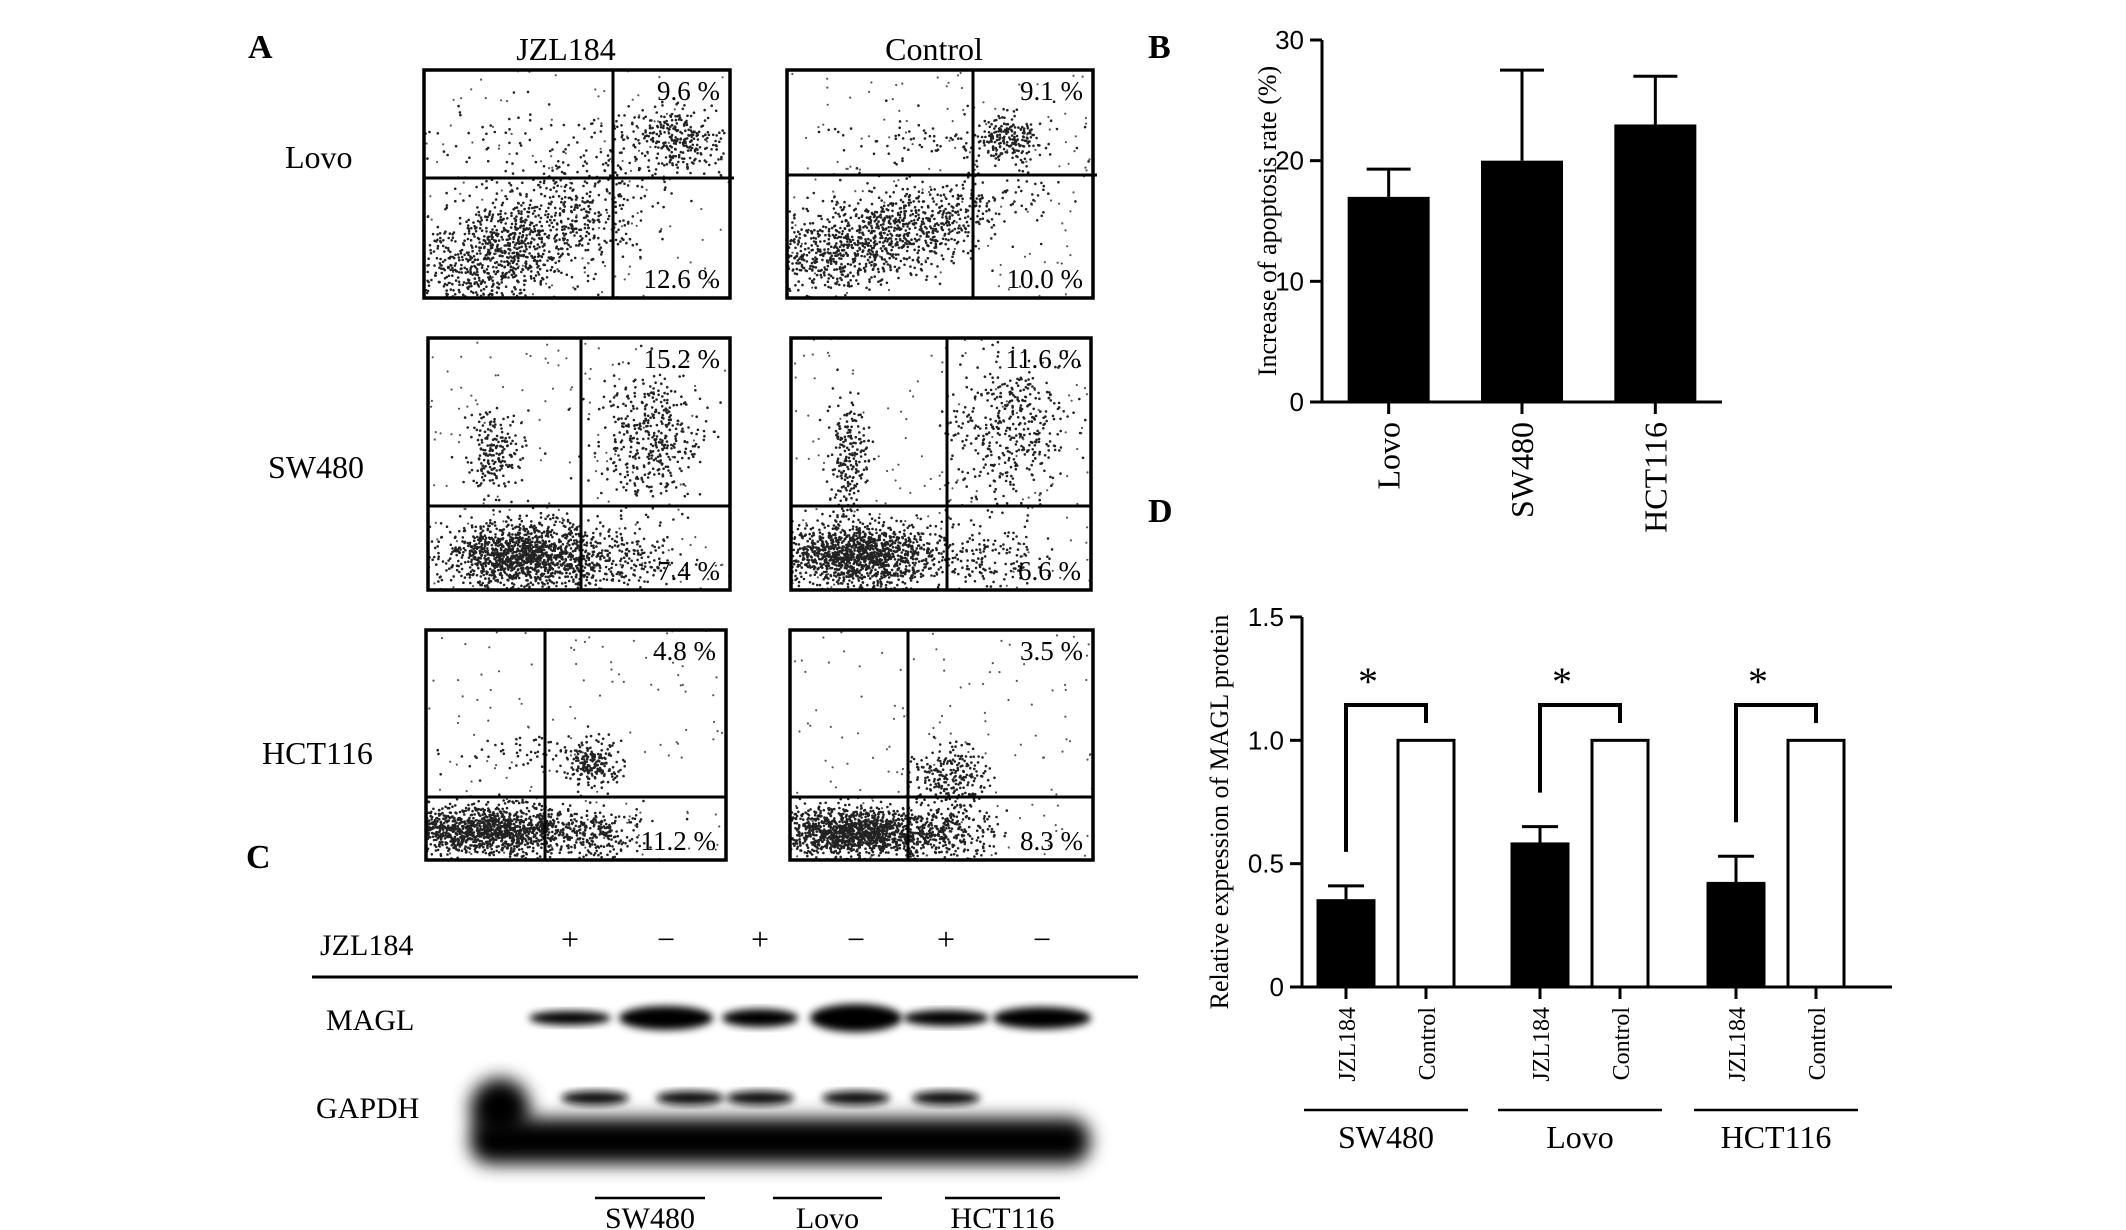  I want to click on bar-hct116-control, so click(1816, 863).